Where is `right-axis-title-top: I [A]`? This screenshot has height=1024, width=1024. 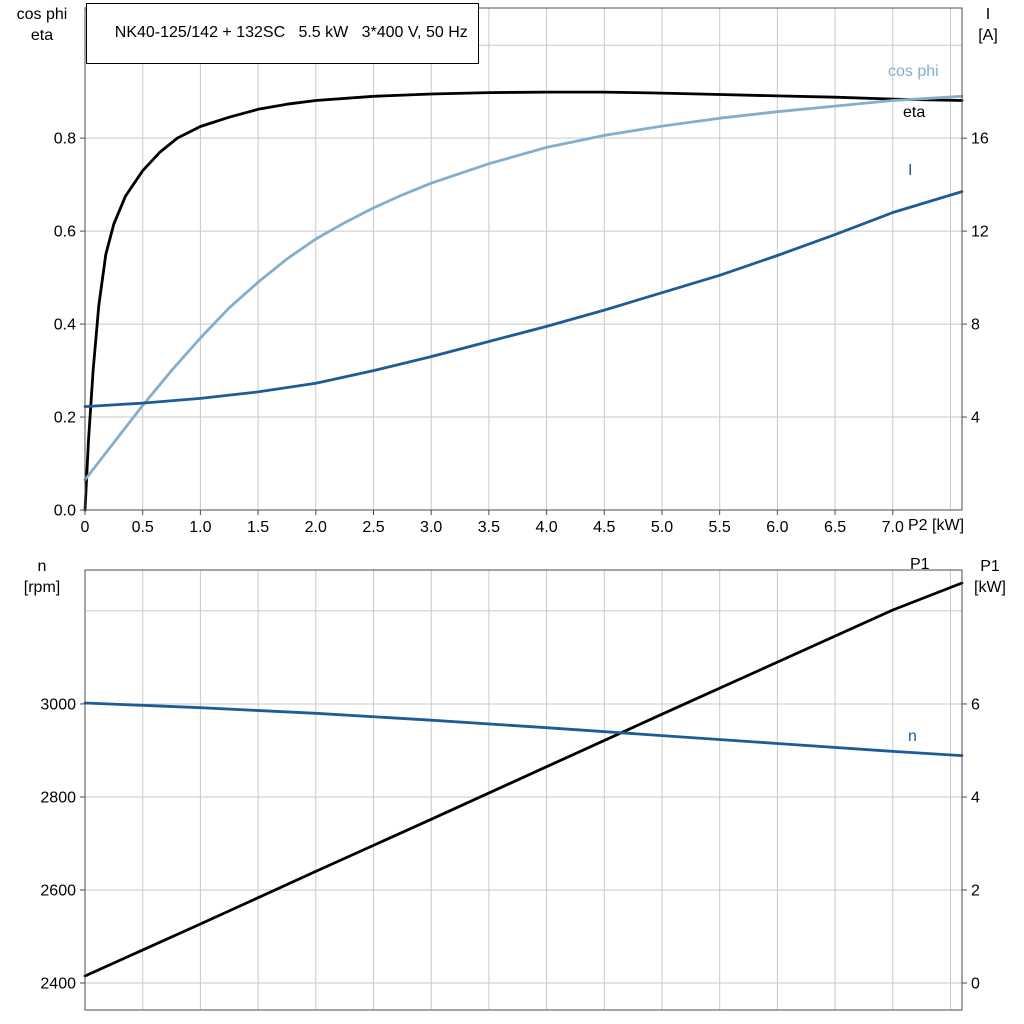
right-axis-title-top: I [A] is located at coordinates (988, 25).